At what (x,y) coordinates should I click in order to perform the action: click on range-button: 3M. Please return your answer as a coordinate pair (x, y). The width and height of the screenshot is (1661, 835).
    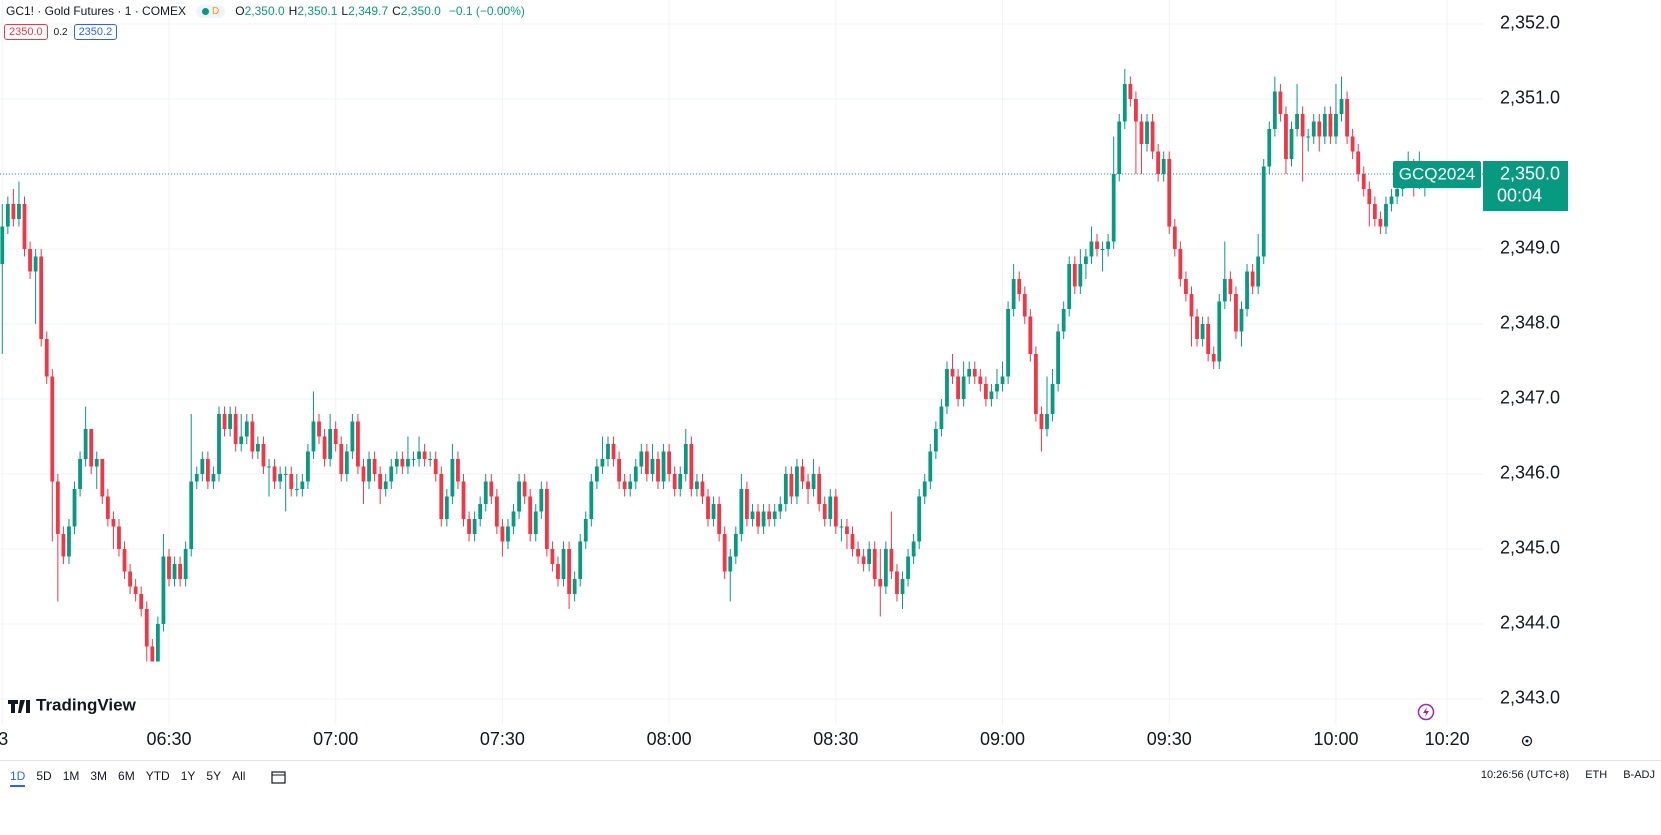
    Looking at the image, I should click on (99, 776).